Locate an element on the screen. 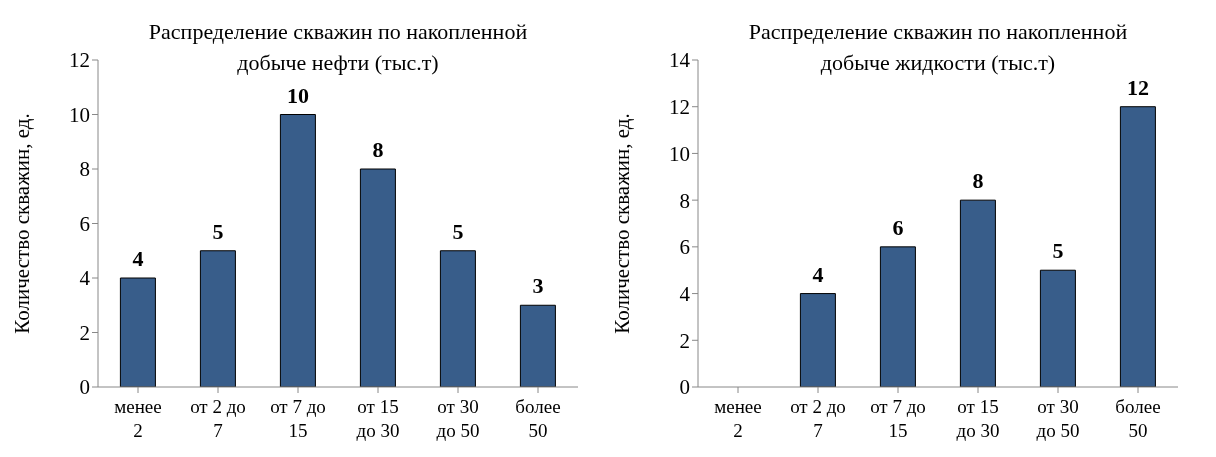  data-label: 6 is located at coordinates (898, 227).